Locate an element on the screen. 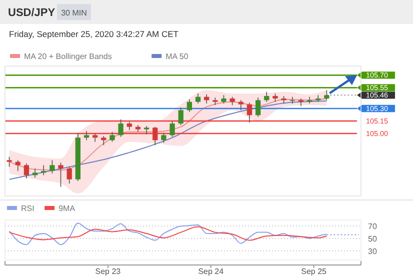 This screenshot has height=280, width=413. text: Friday, September 25, 2020 3:42:27 AM CET is located at coordinates (93, 34).